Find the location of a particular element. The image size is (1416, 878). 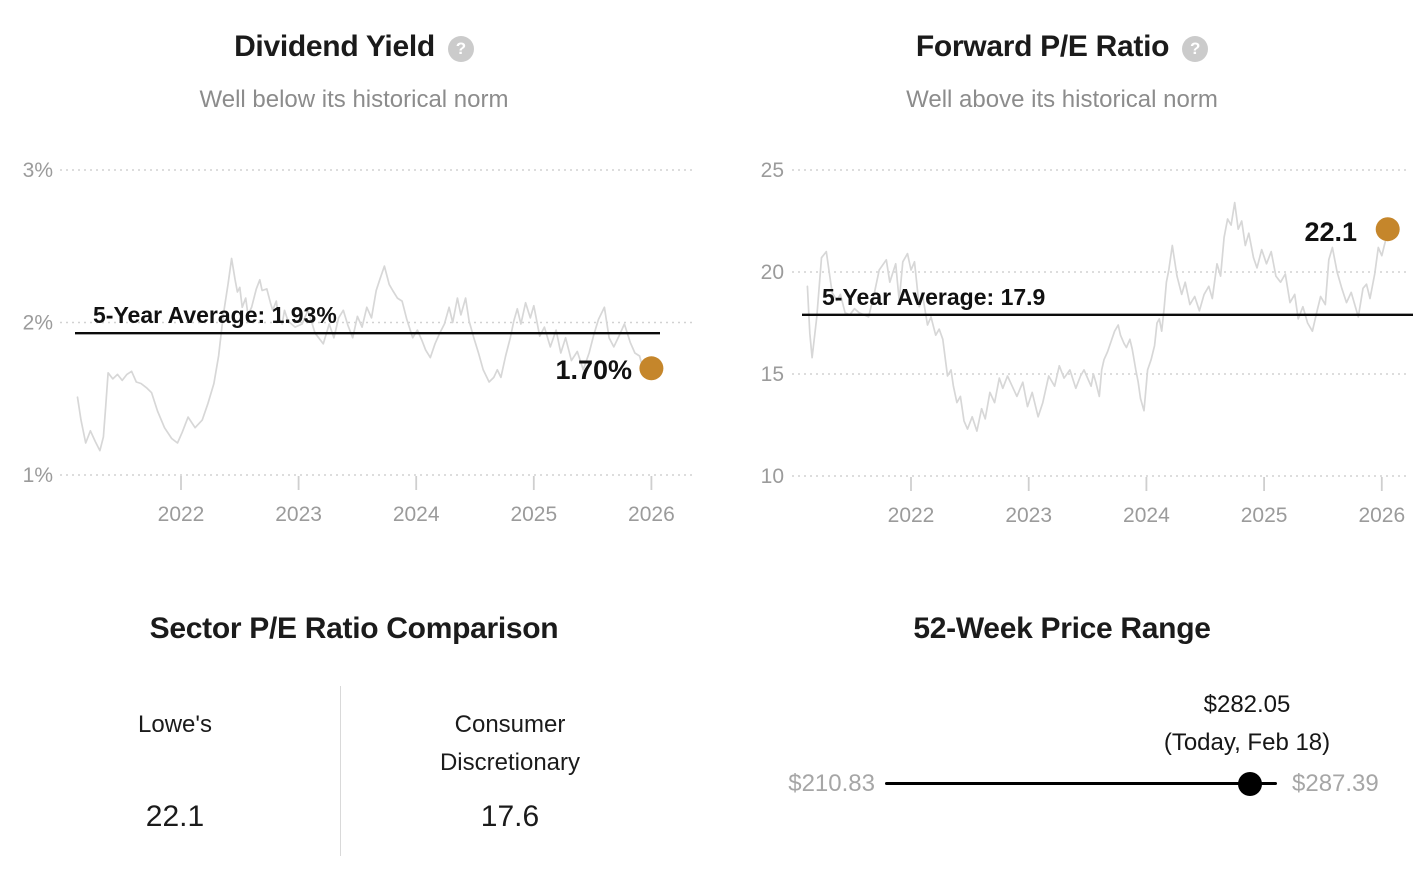

price-range-track is located at coordinates (1081, 783).